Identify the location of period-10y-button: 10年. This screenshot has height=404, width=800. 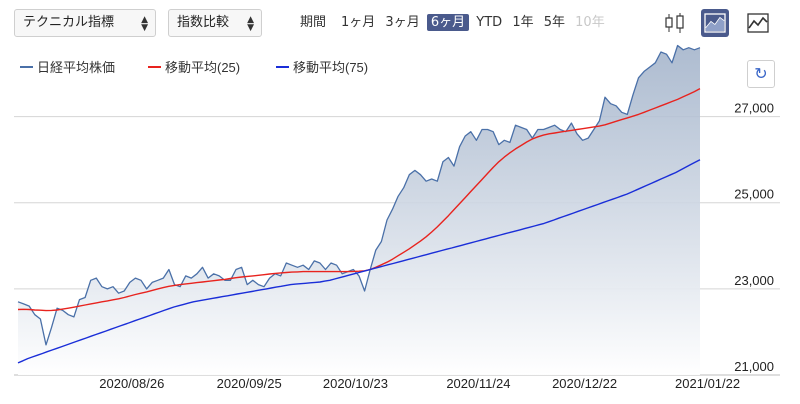
(590, 22).